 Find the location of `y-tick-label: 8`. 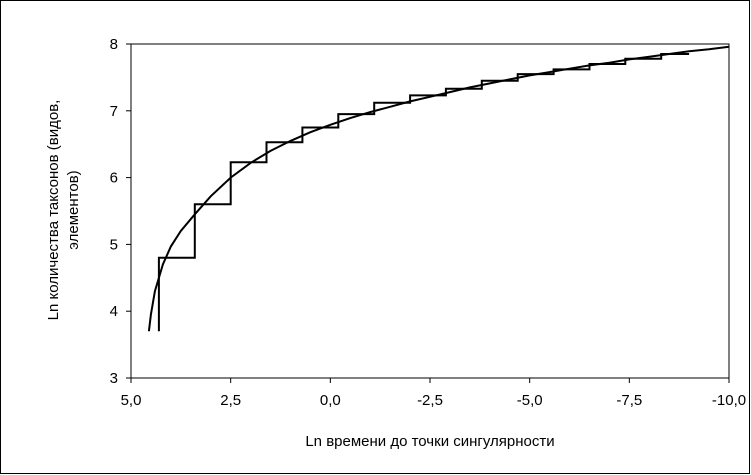

y-tick-label: 8 is located at coordinates (114, 44).